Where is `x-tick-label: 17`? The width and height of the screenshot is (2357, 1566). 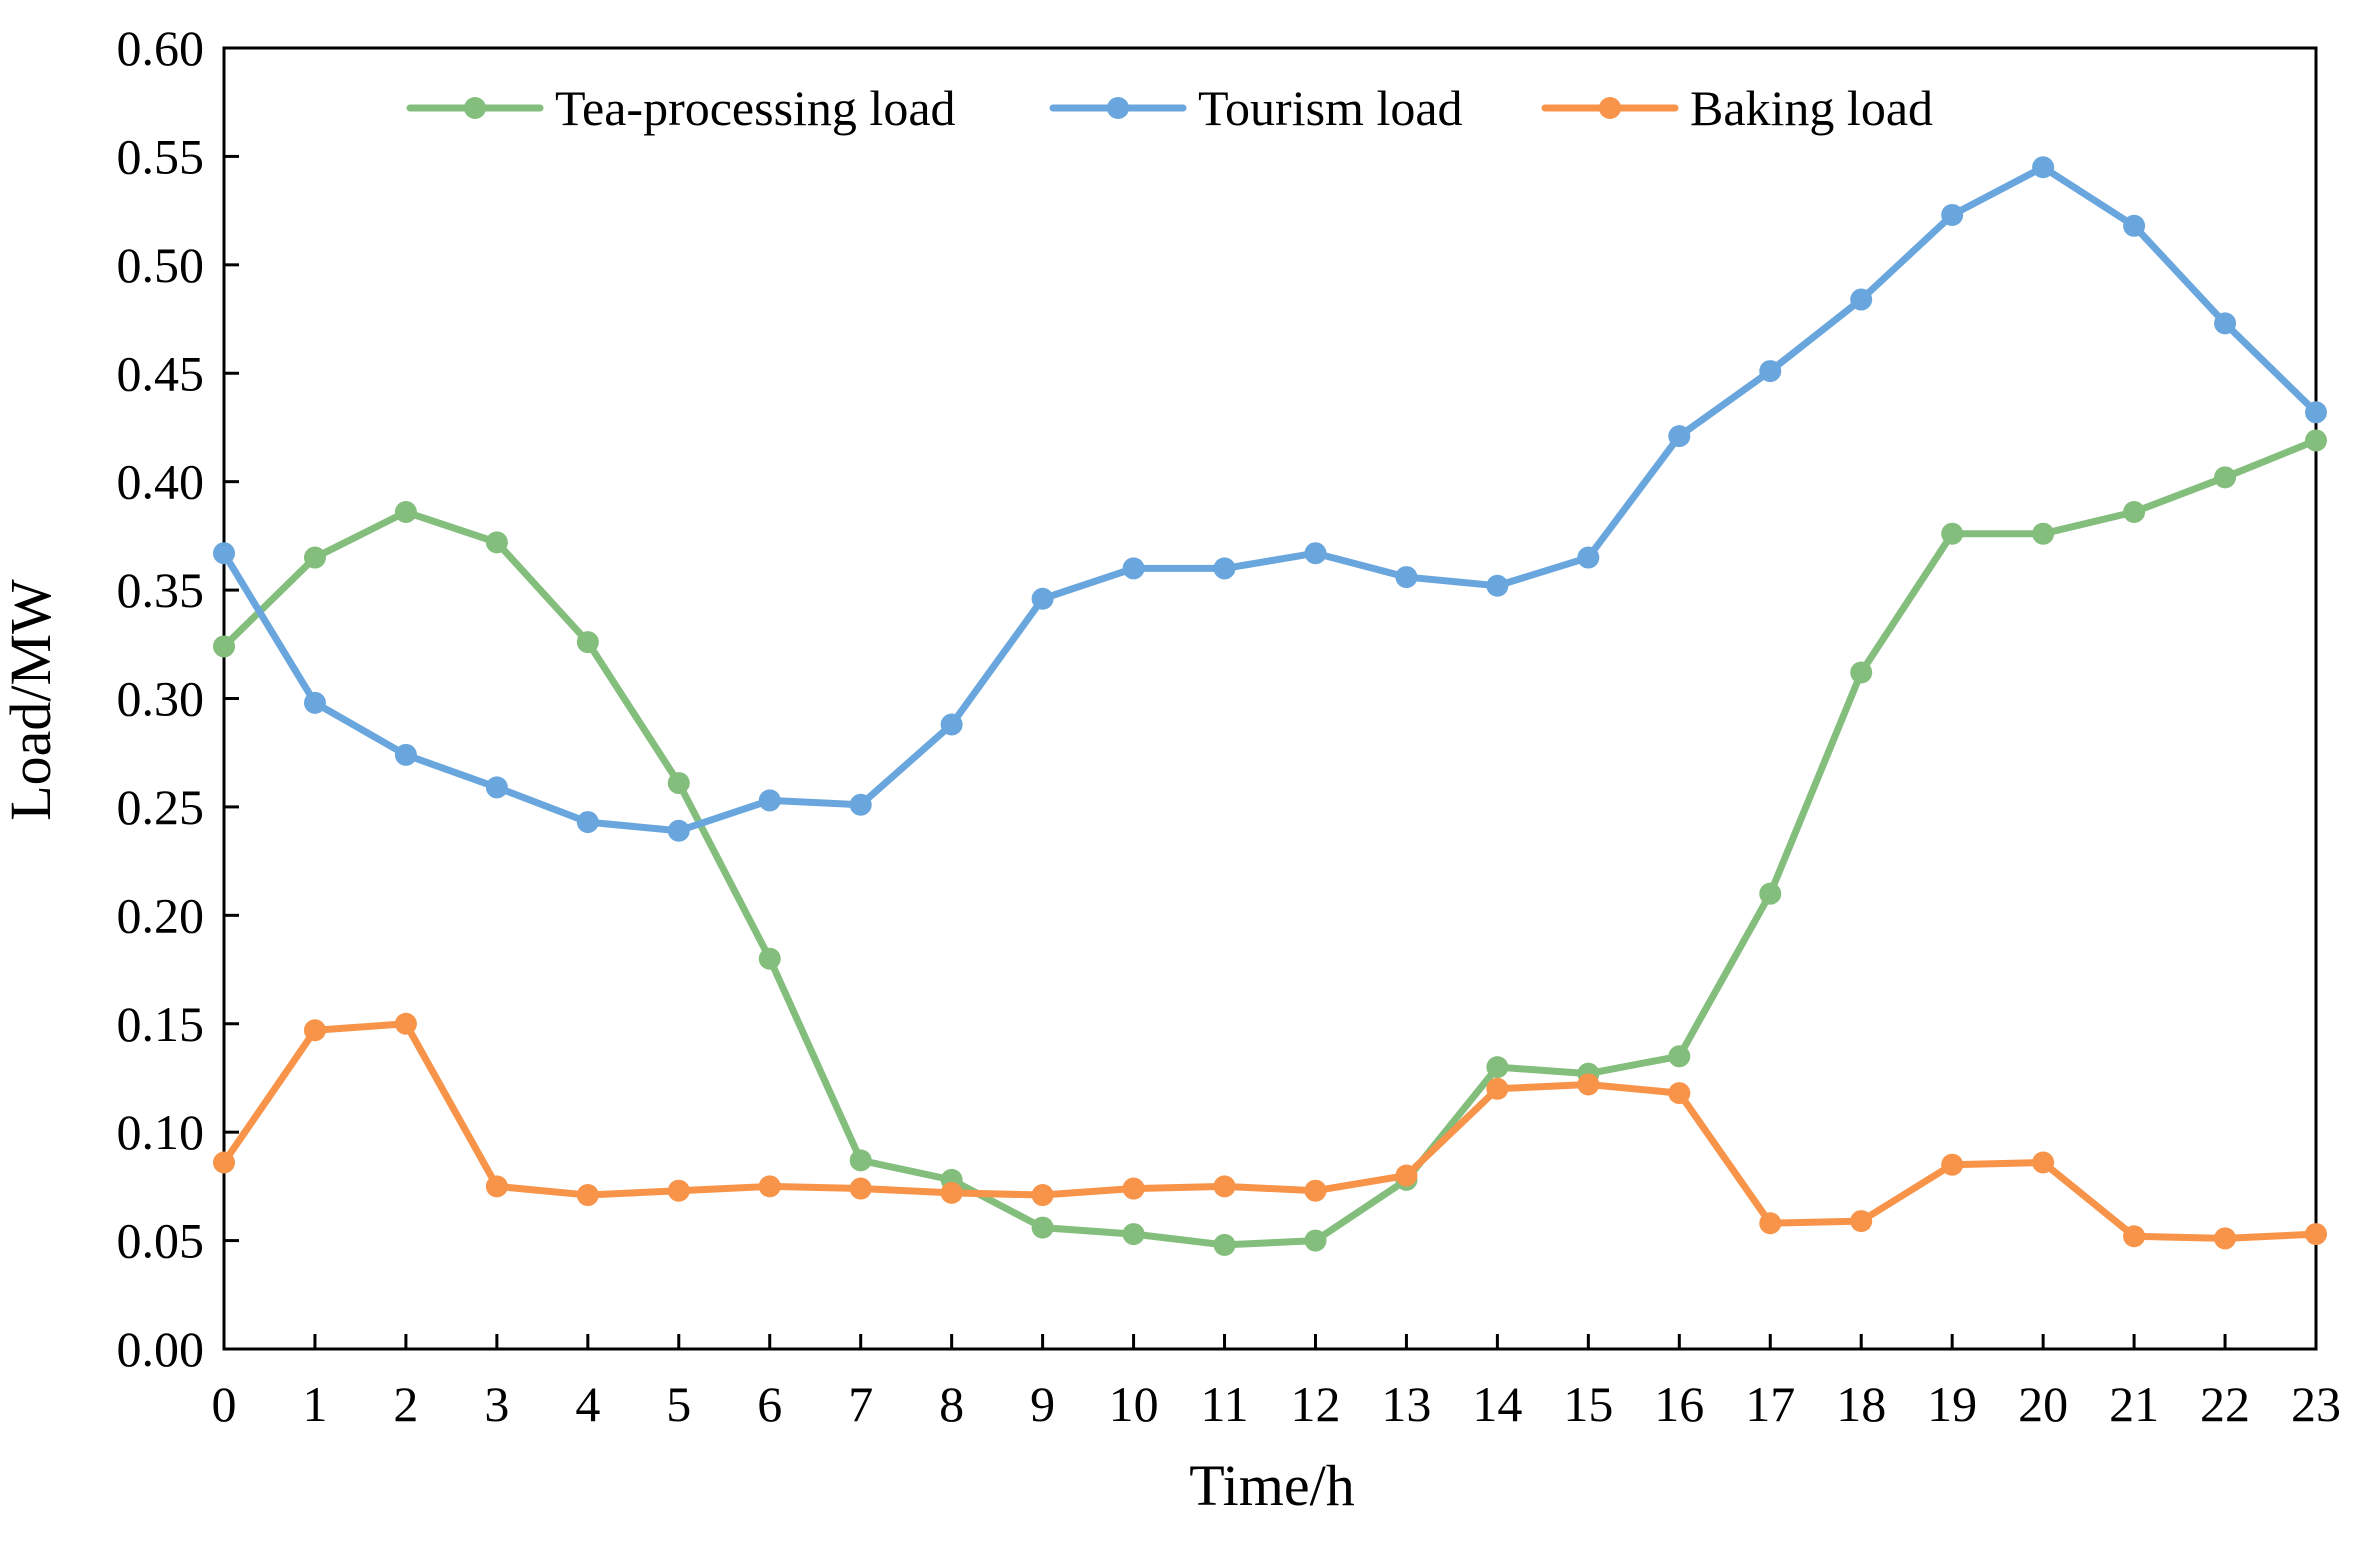 x-tick-label: 17 is located at coordinates (1770, 1404).